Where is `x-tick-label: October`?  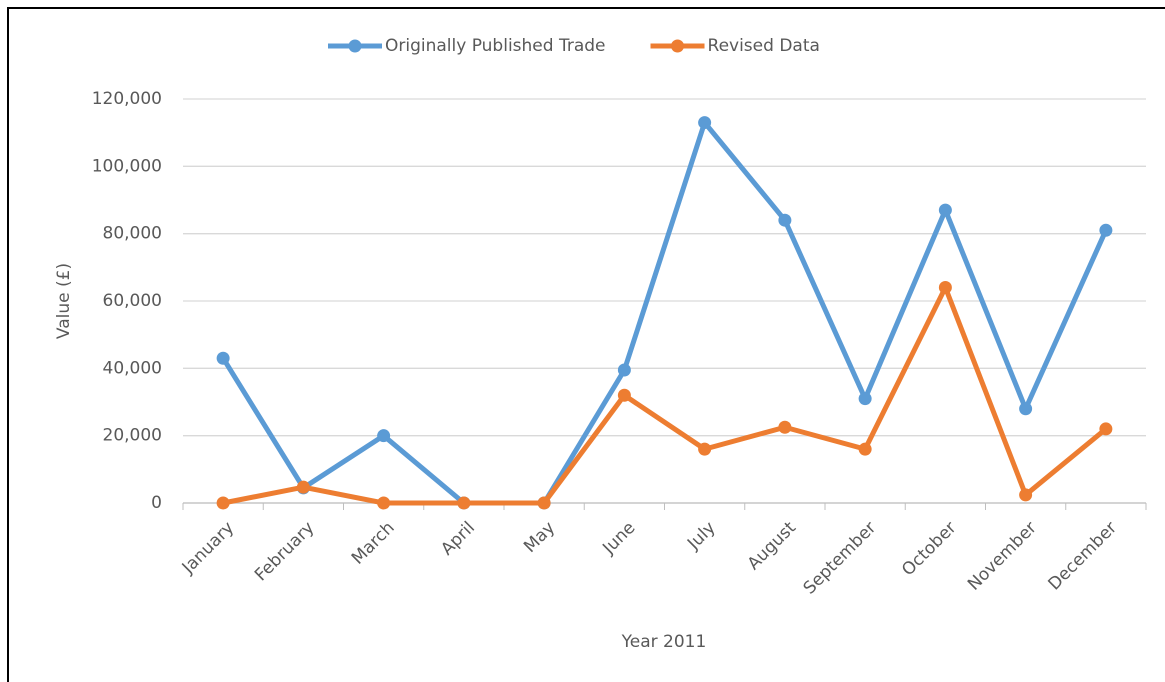
x-tick-label: October is located at coordinates (929, 549).